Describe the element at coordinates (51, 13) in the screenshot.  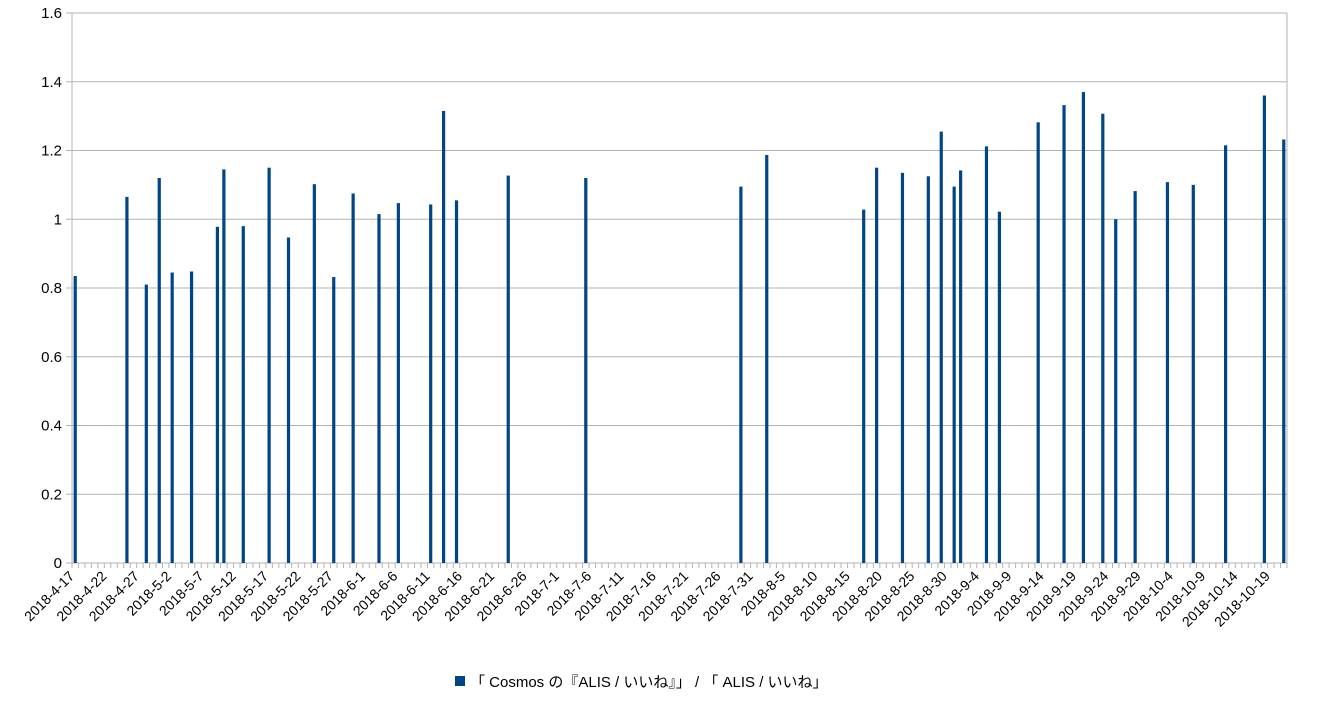
I see `y-tick-label: 1.6` at that location.